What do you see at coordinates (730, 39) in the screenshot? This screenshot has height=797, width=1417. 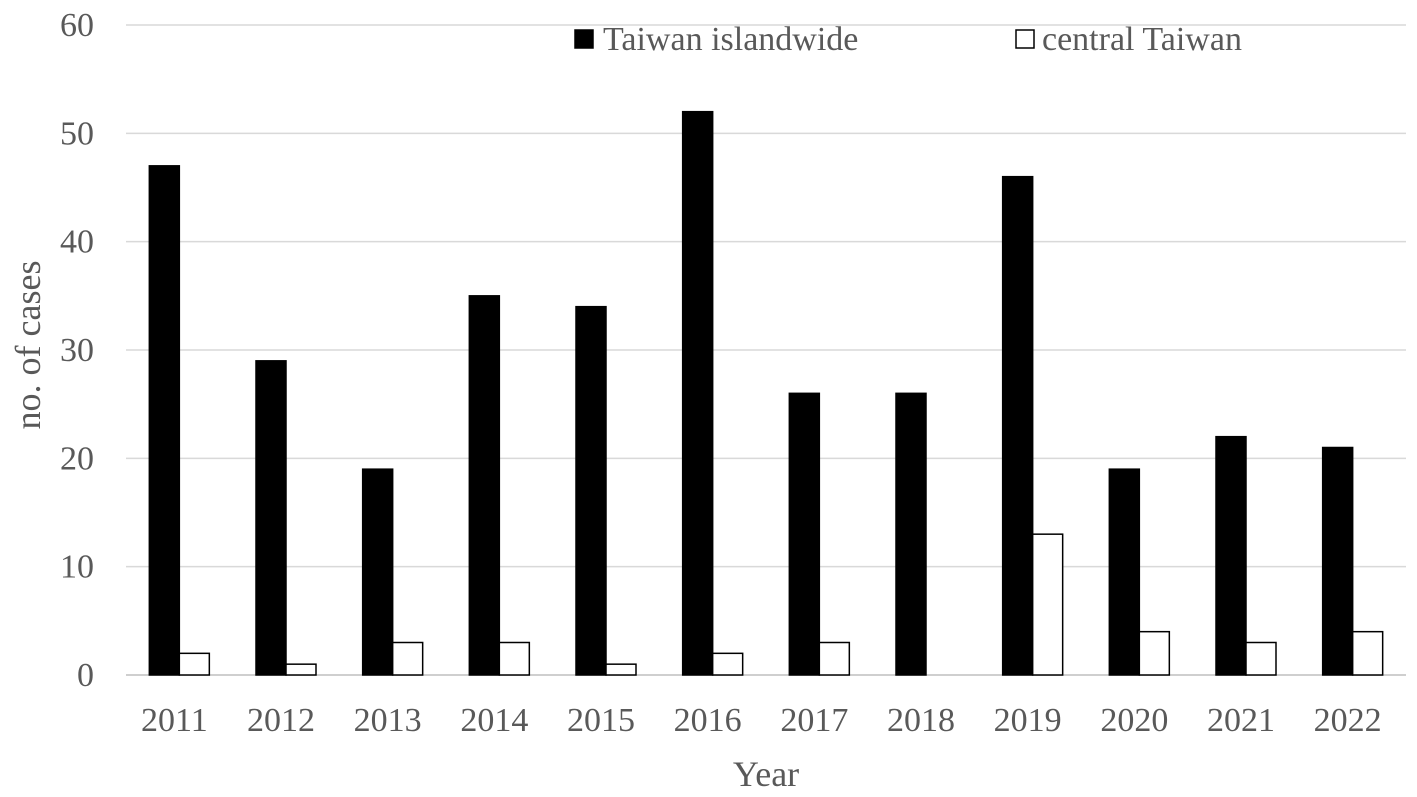 I see `legend-label-taiwan-islandwide: Taiwan islandwide` at bounding box center [730, 39].